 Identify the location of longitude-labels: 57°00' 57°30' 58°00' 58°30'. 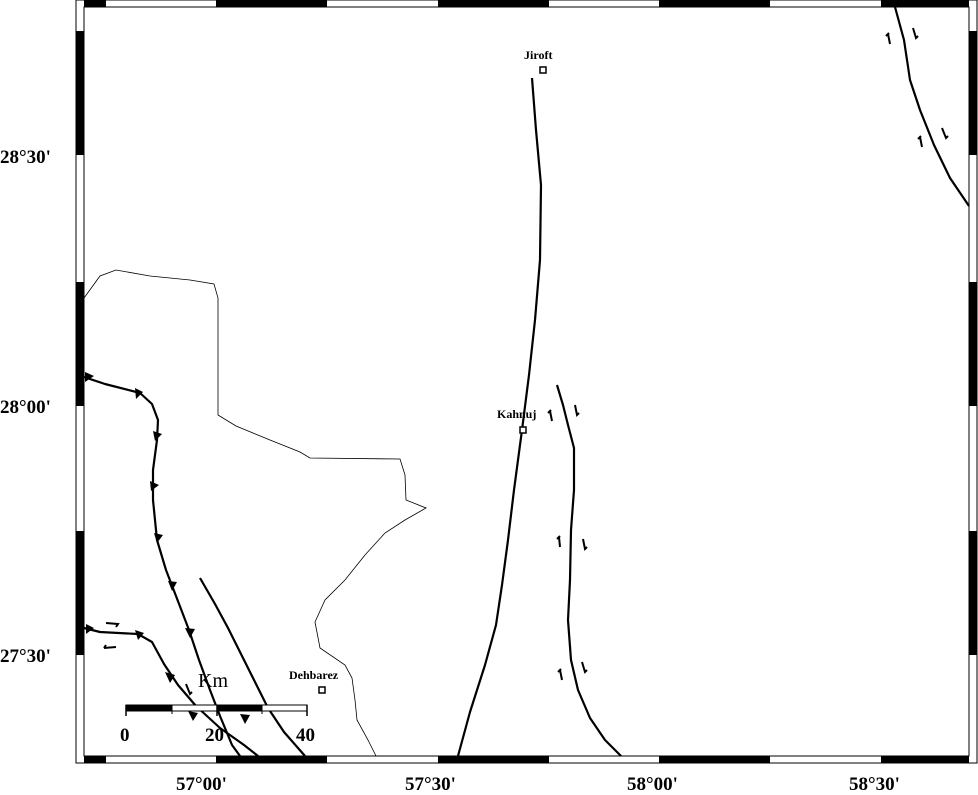
(538, 784).